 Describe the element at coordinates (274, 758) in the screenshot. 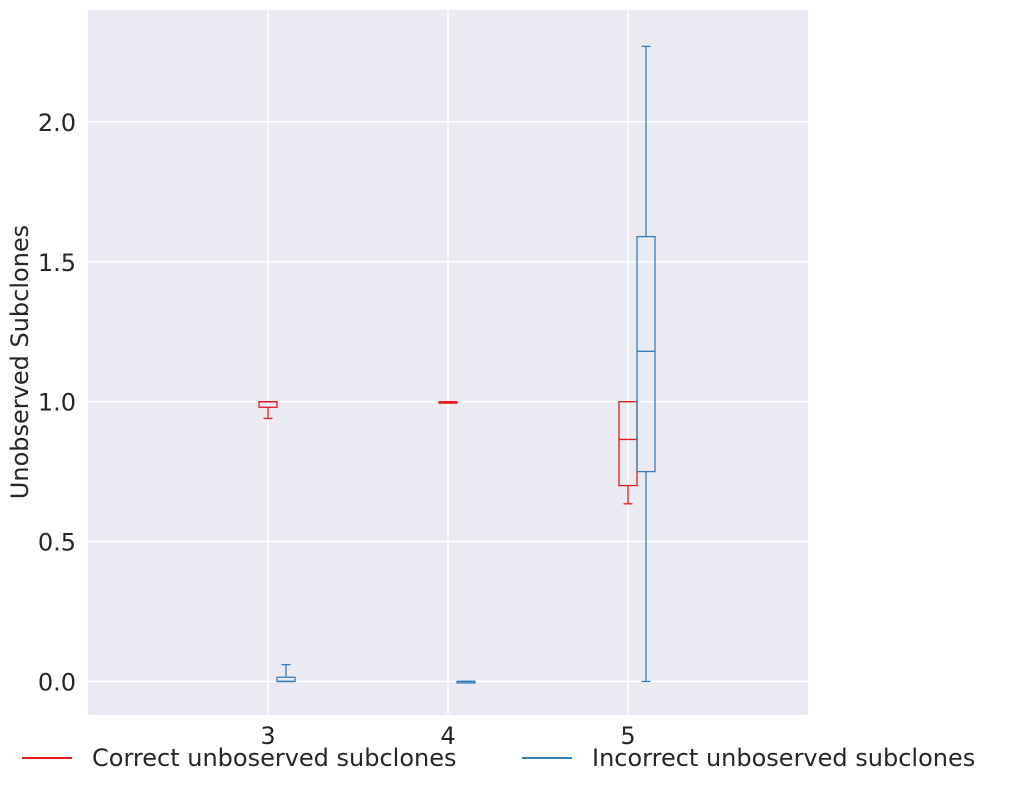

I see `legend-label-correct: Correct unboserved subclones` at that location.